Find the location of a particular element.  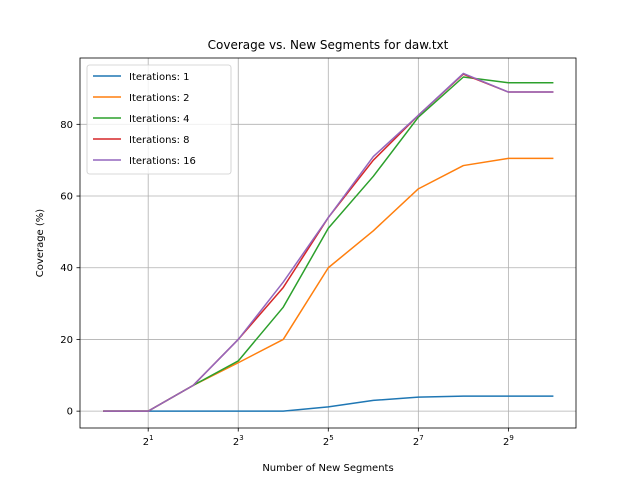

chart-title: Coverage vs. New Segments for daw.txt is located at coordinates (328, 45).